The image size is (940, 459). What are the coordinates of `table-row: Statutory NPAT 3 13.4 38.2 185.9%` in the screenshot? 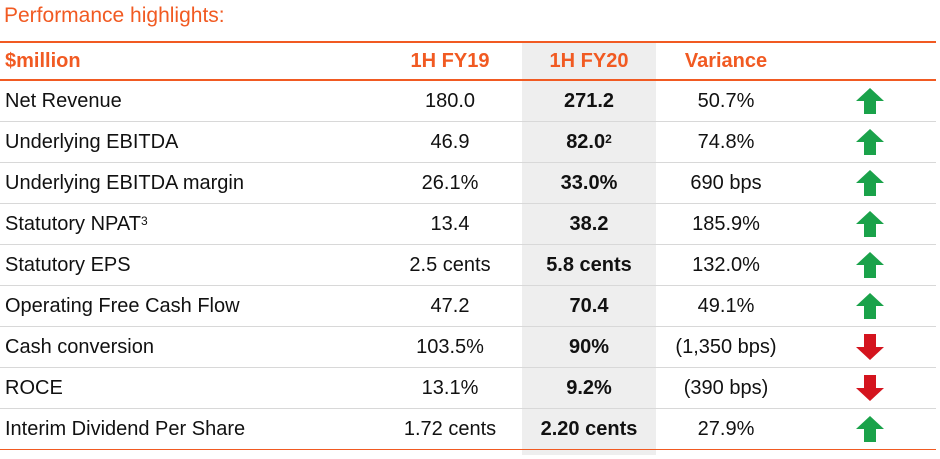 It's located at (468, 224).